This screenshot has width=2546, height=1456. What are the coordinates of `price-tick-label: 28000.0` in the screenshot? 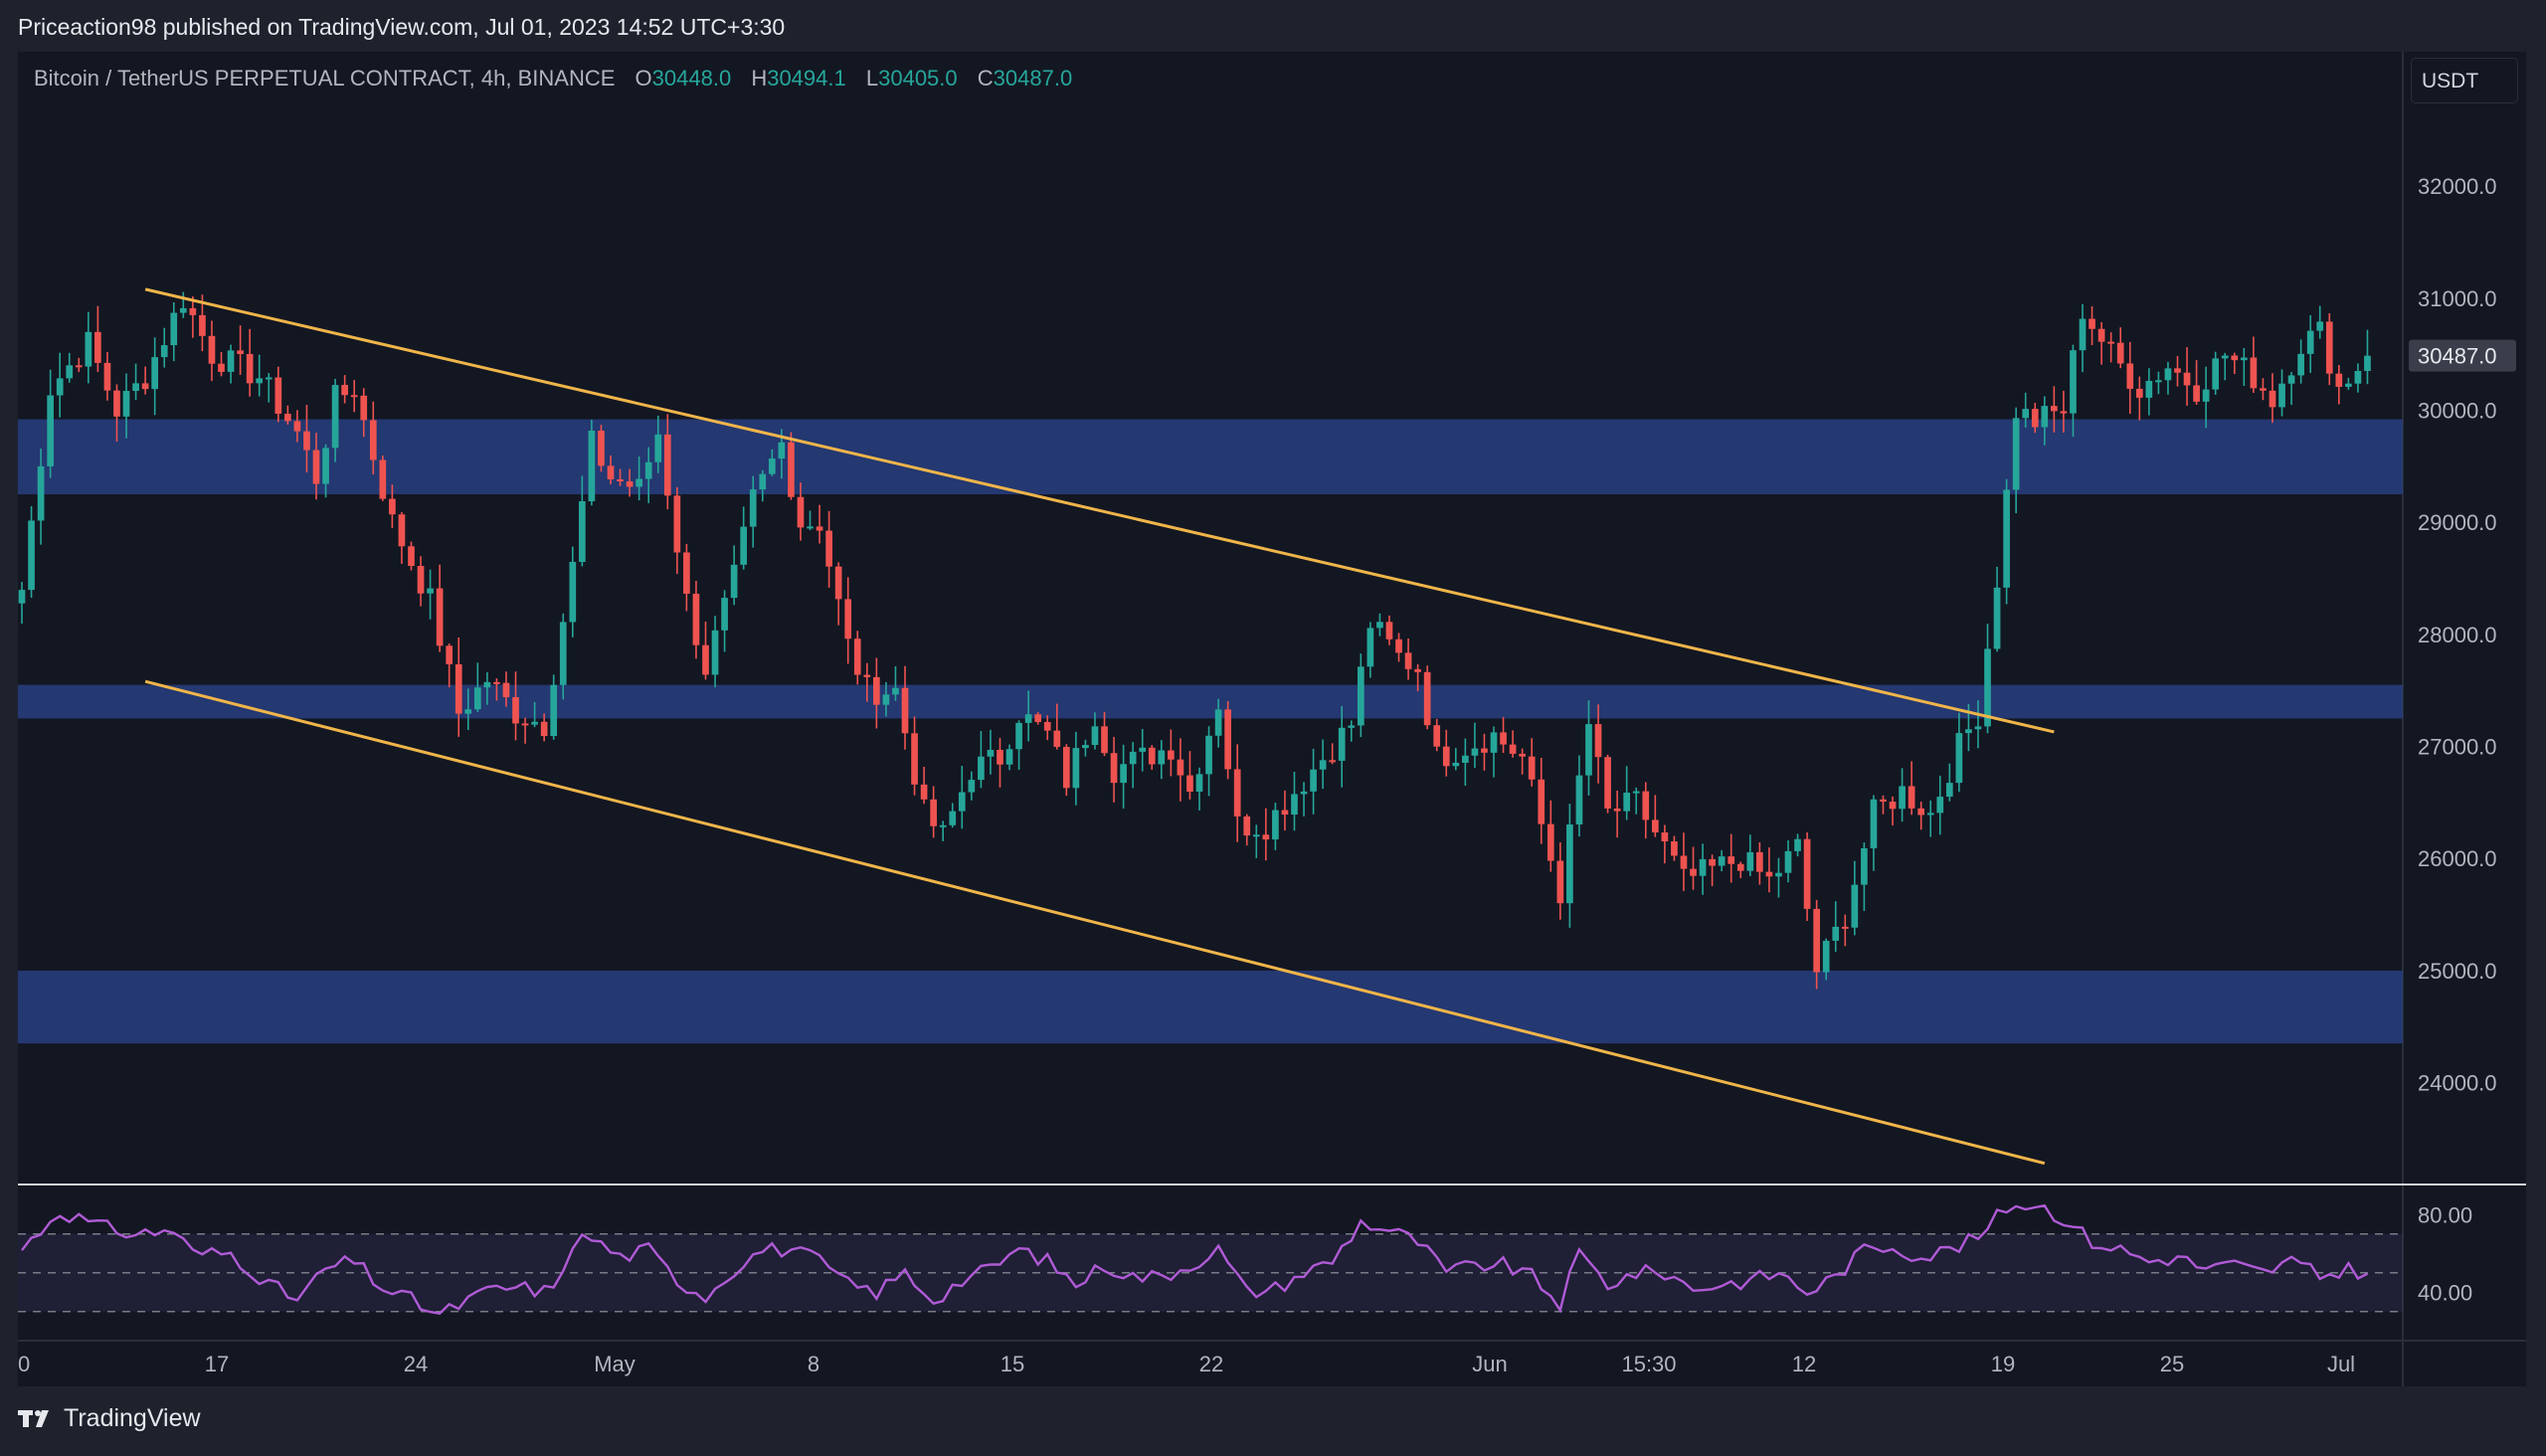 It's located at (2457, 635).